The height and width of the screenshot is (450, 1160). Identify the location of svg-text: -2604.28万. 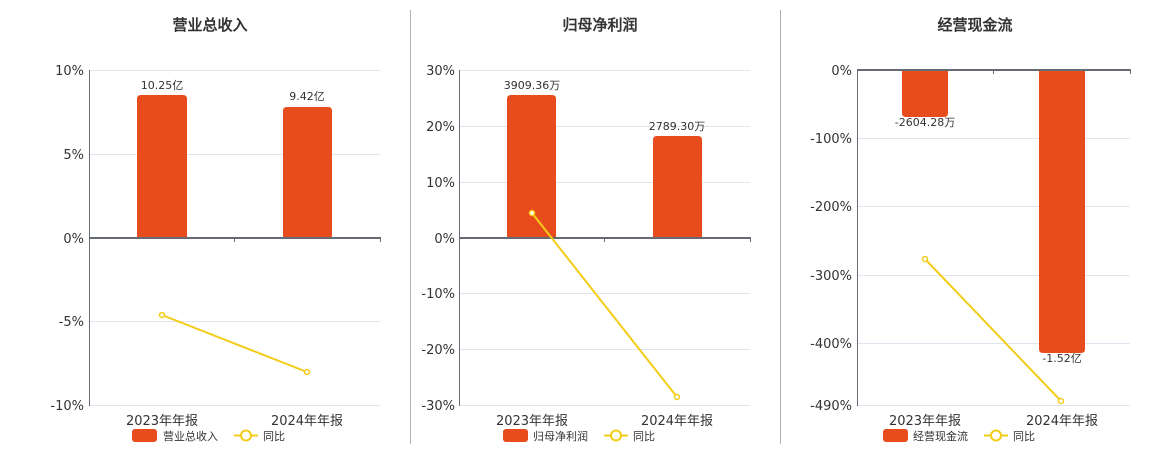
(925, 122).